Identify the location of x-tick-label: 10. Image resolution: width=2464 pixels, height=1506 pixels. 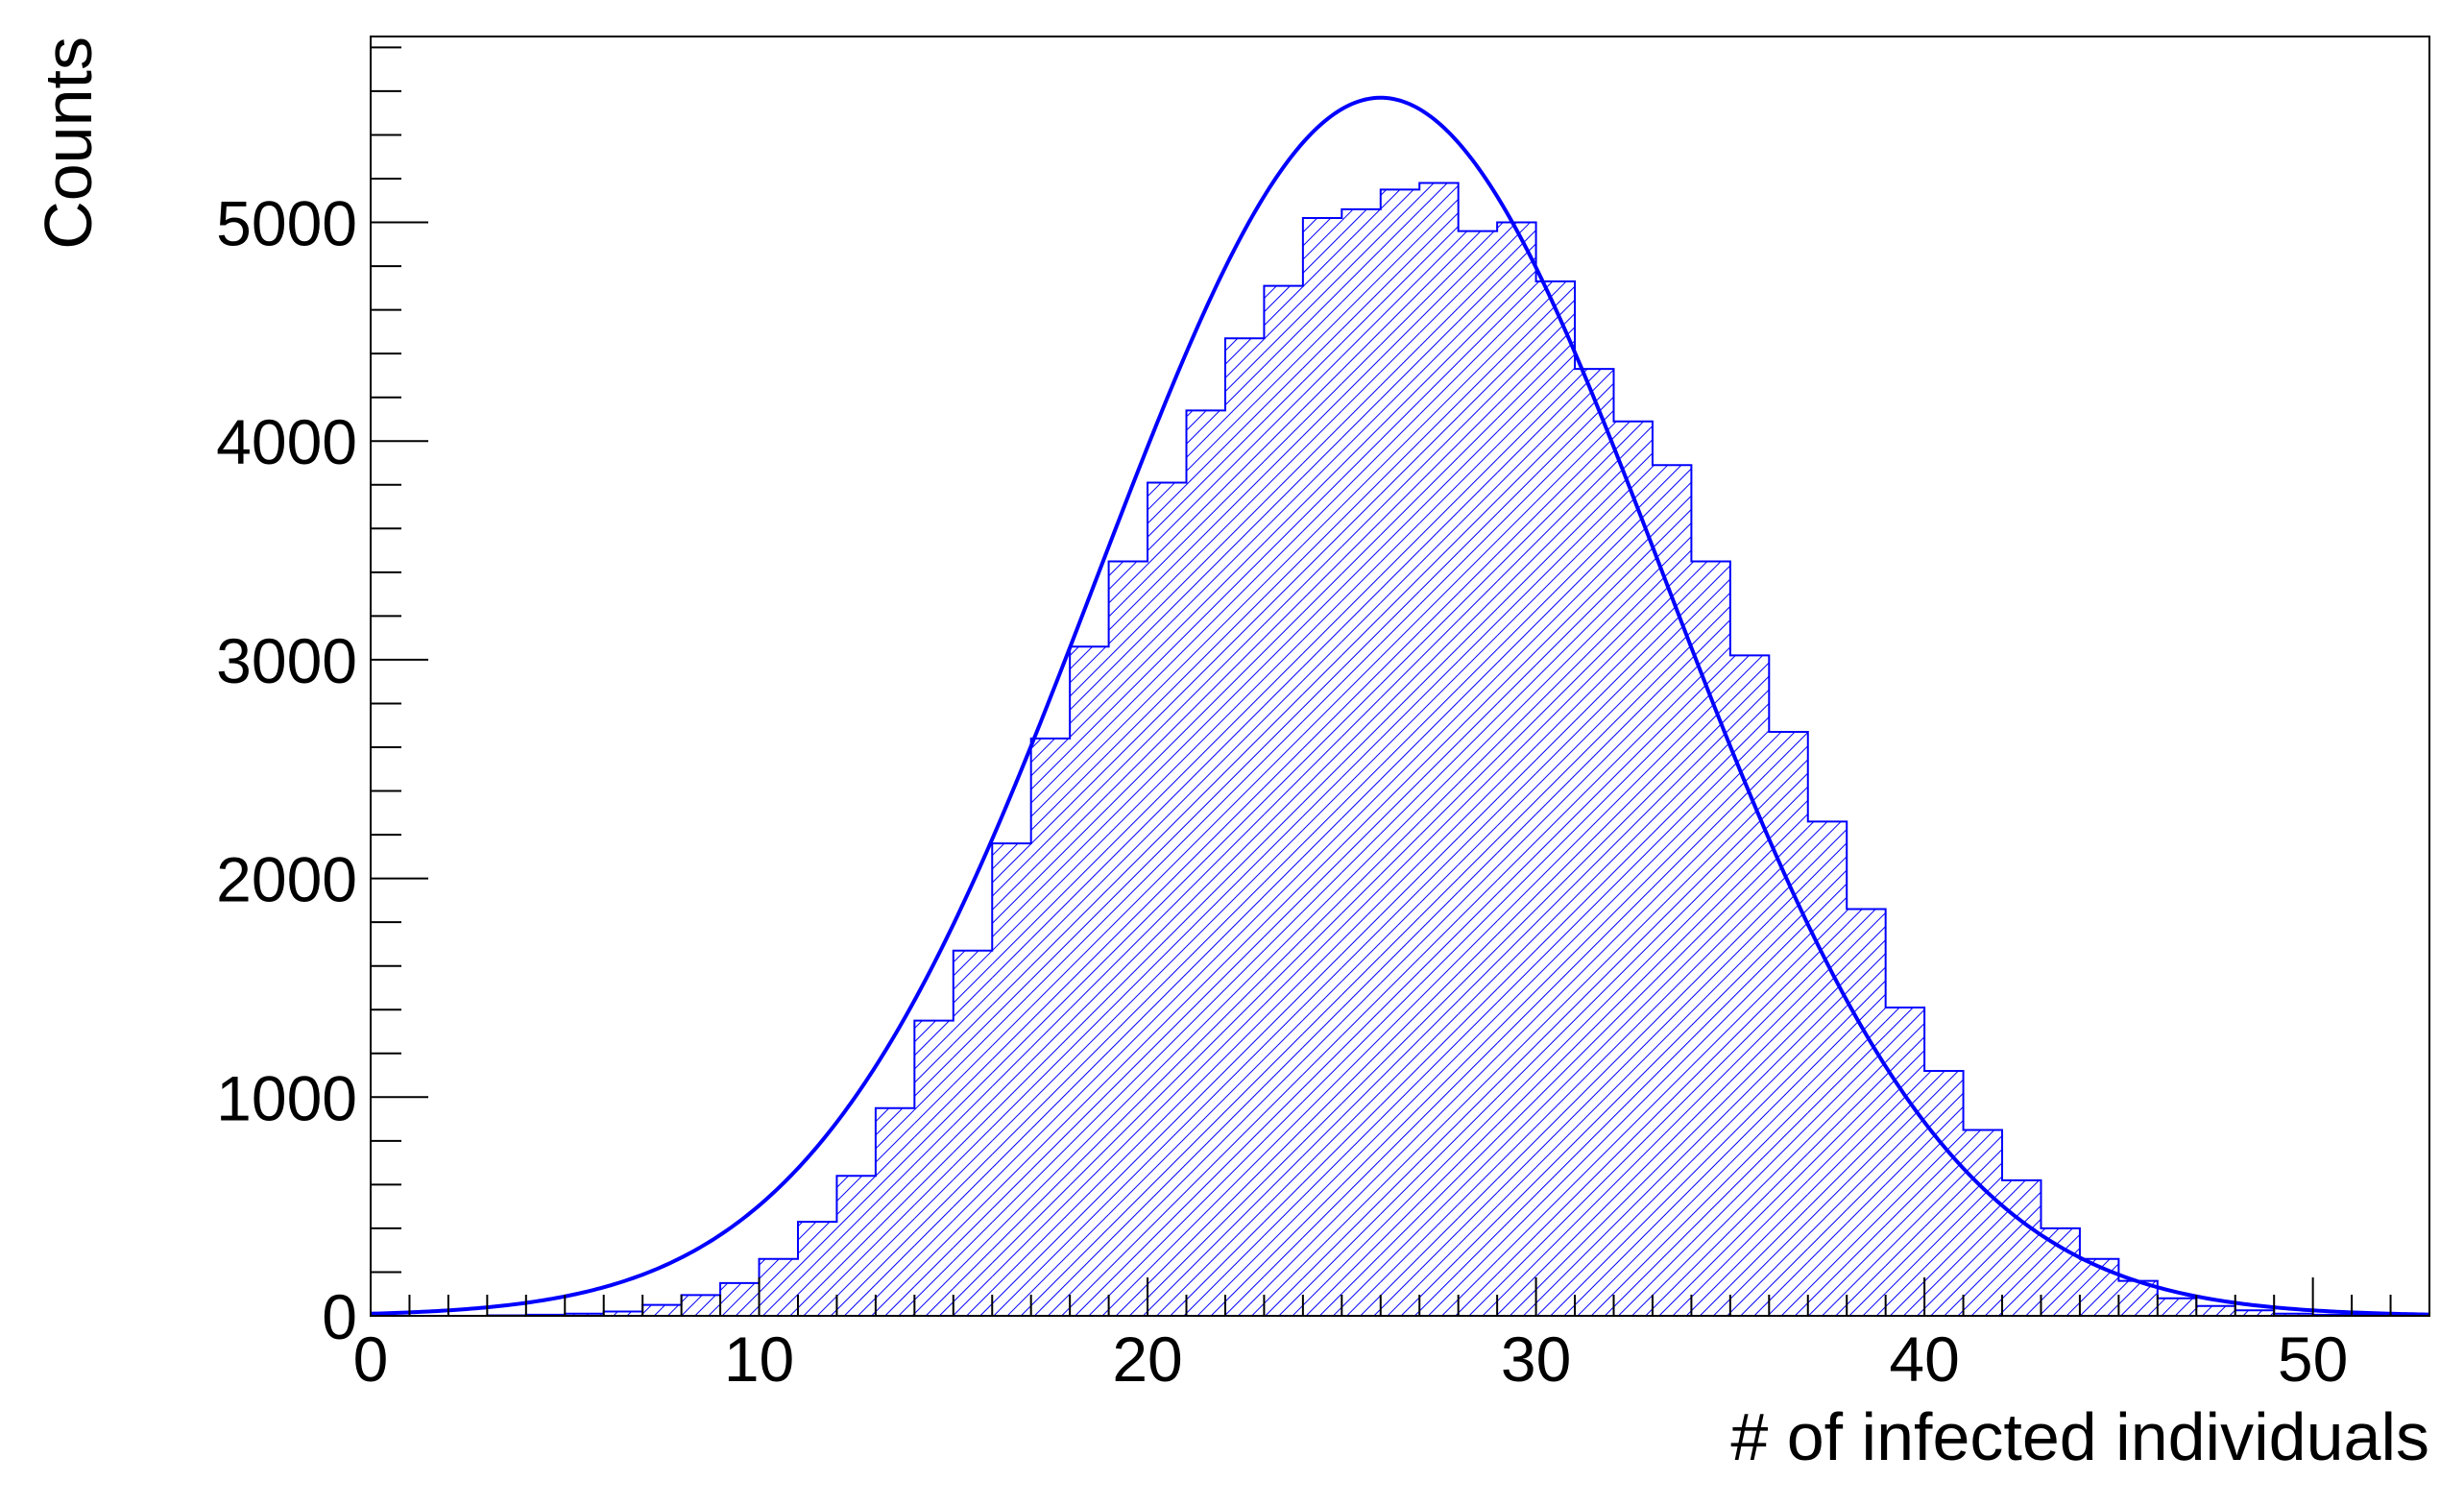
(759, 1359).